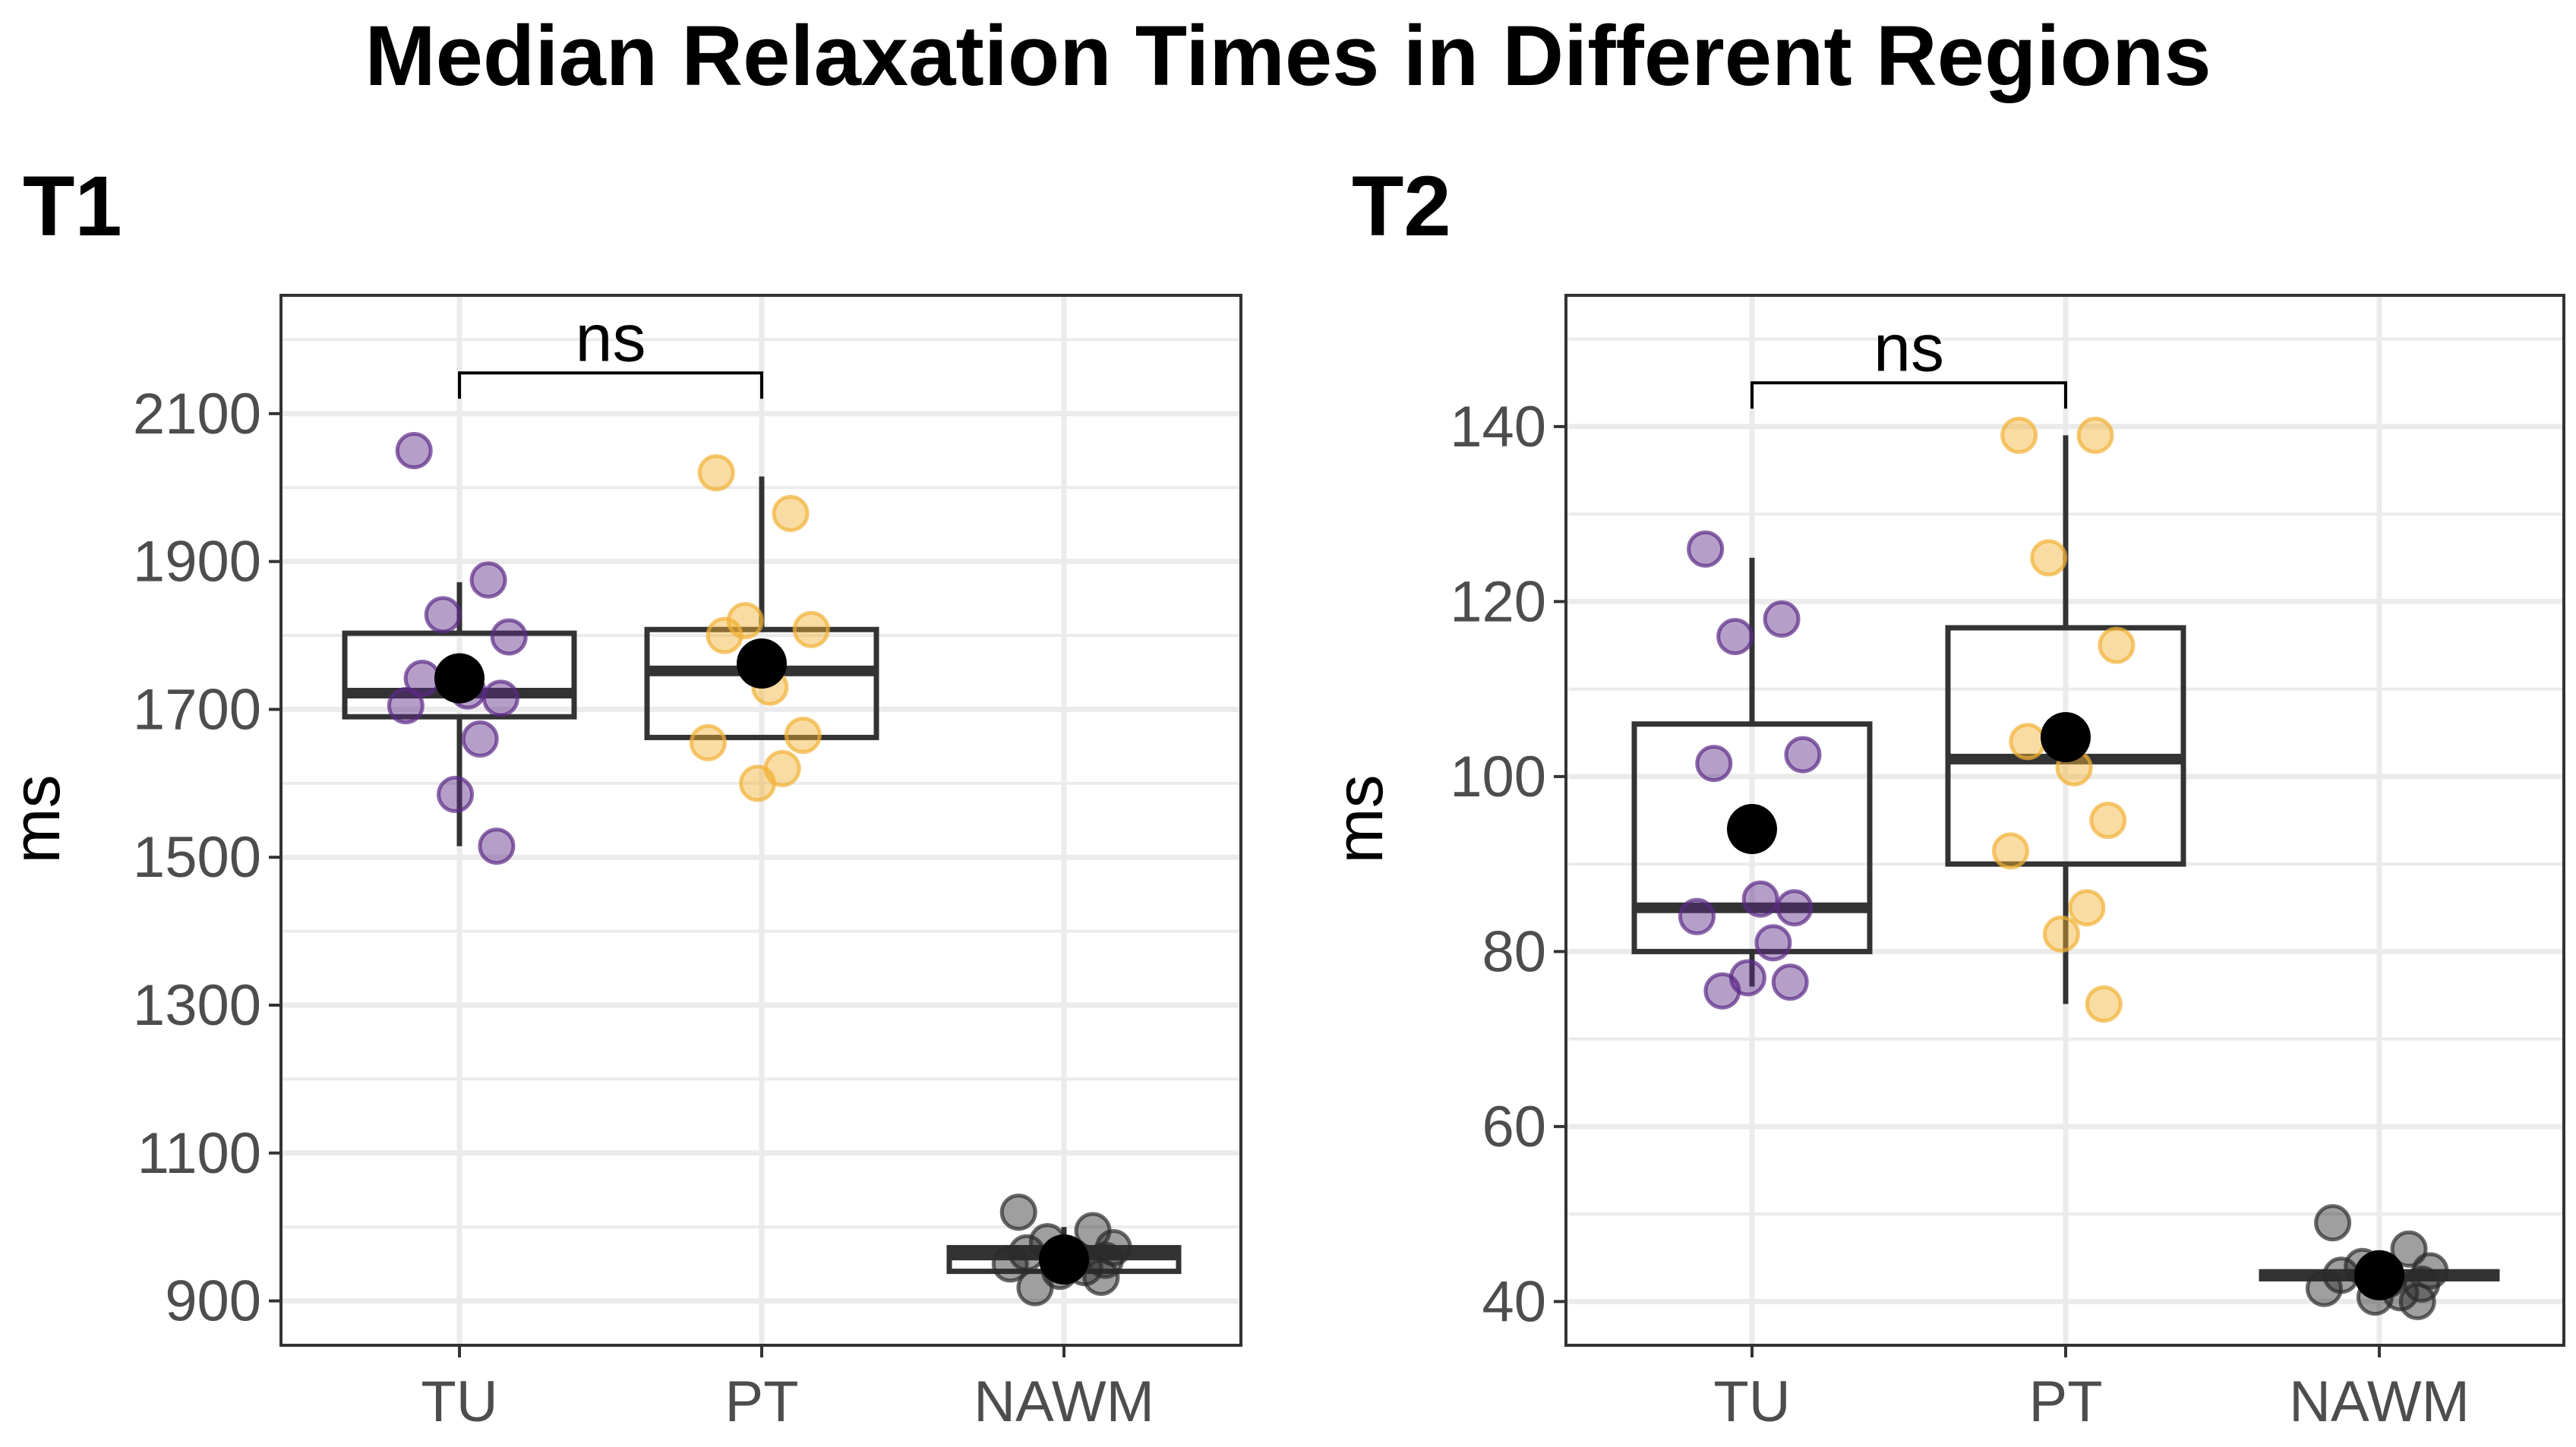  Describe the element at coordinates (197, 857) in the screenshot. I see `y-tick-label: 1500` at that location.